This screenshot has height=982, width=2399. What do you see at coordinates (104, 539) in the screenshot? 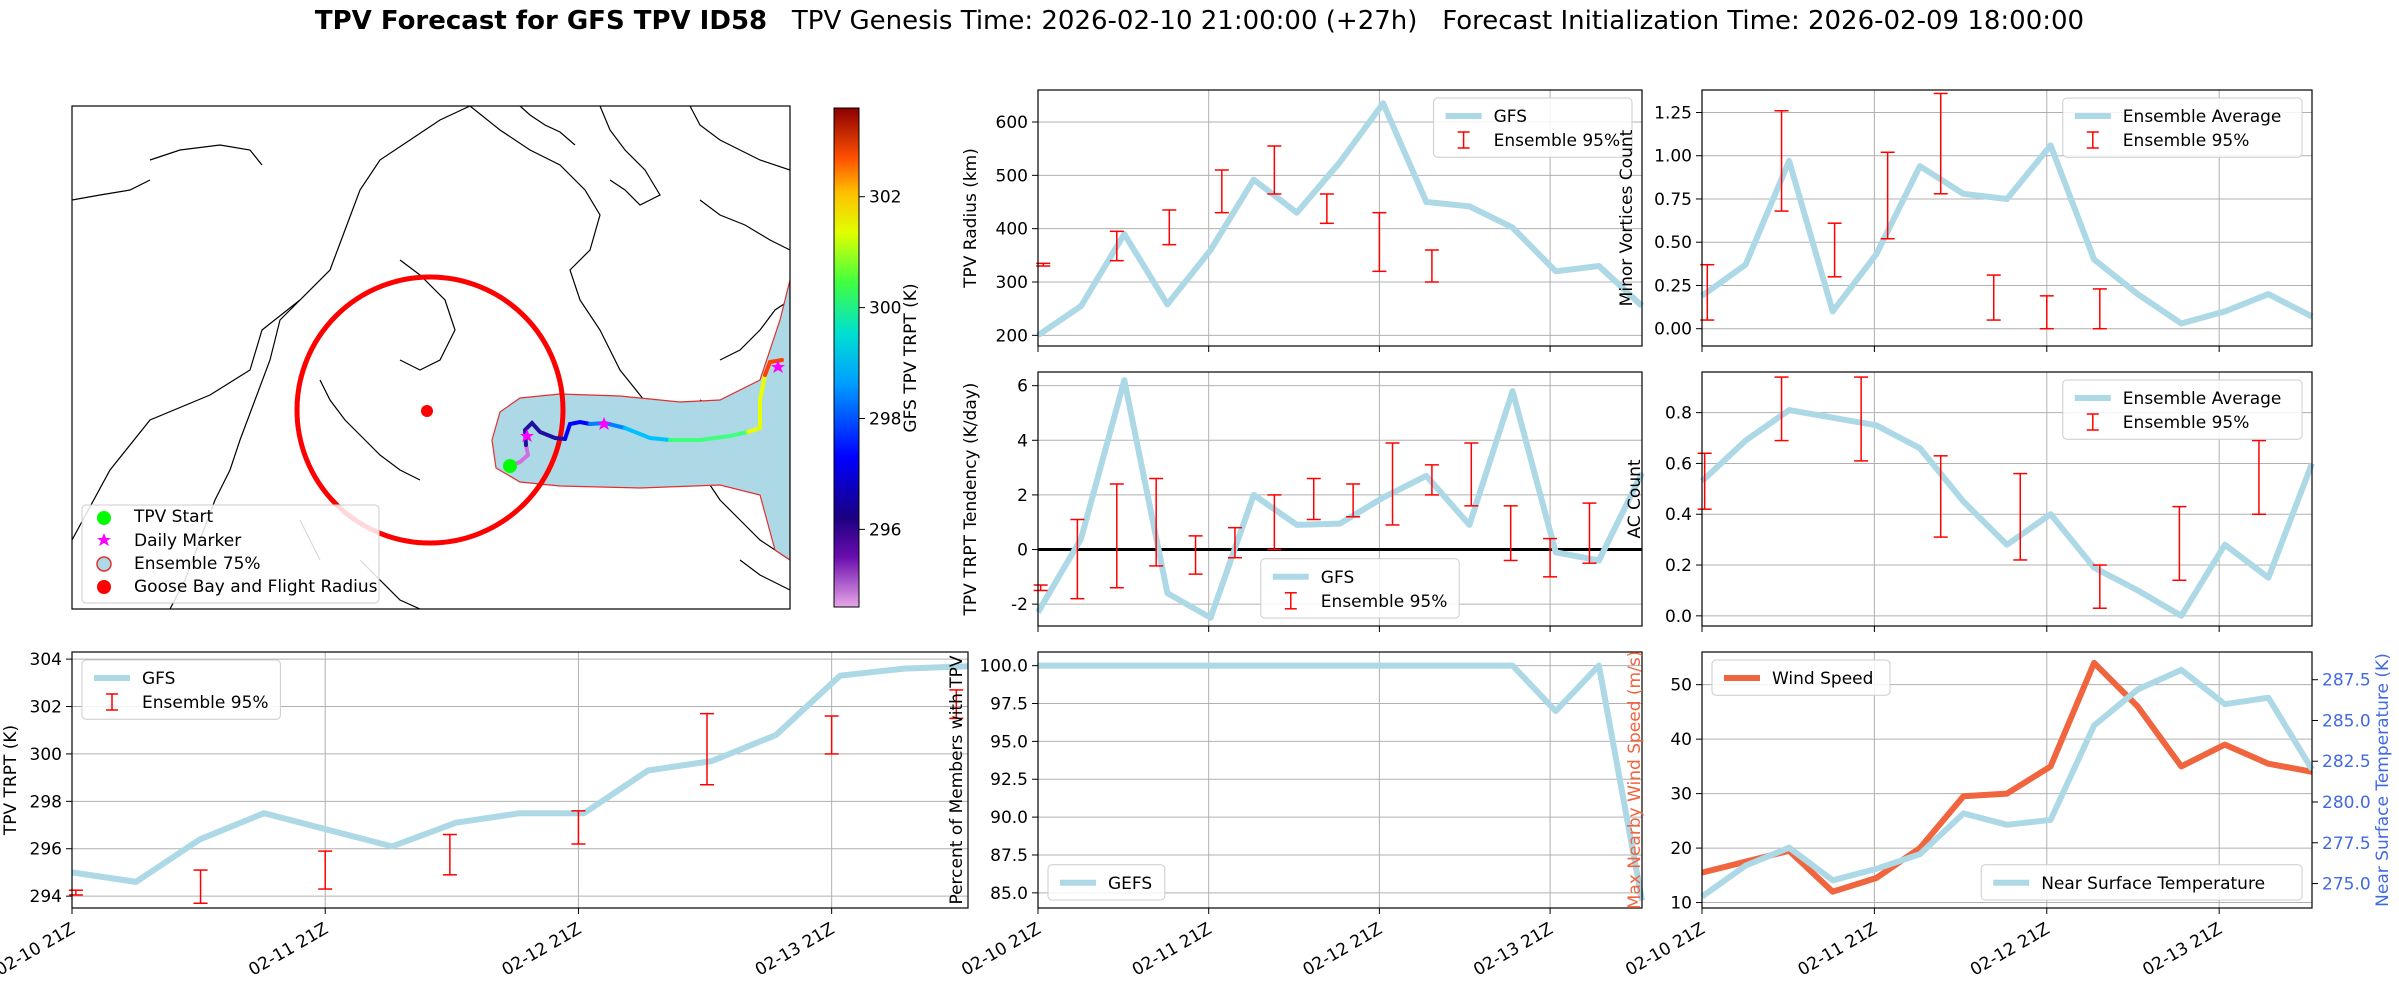
I see `legend-daily-marker-icon` at bounding box center [104, 539].